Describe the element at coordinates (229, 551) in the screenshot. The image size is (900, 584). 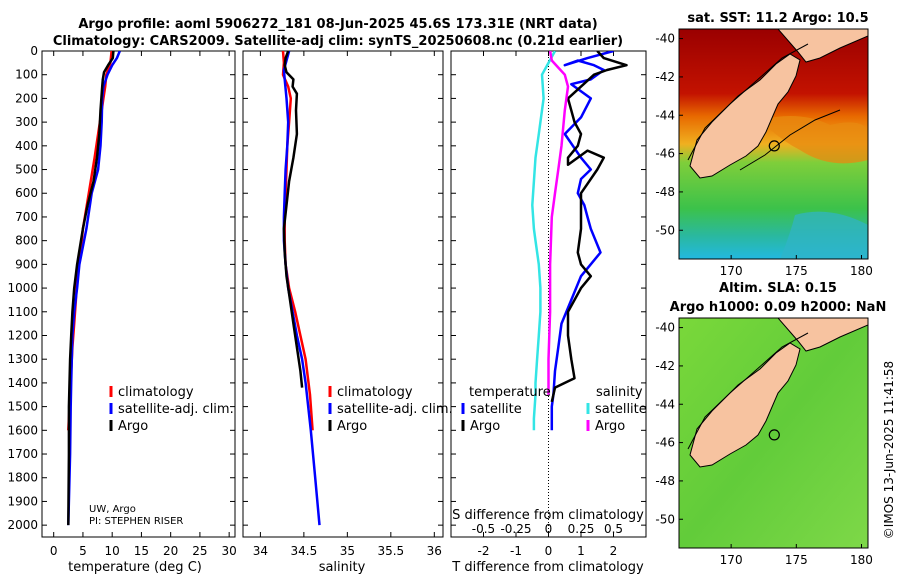
I see `x-tick-label: 30` at that location.